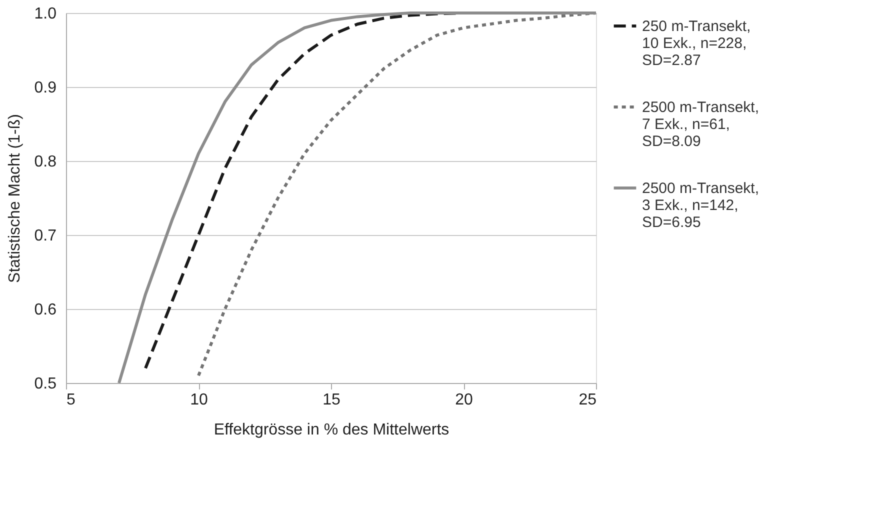 This screenshot has width=874, height=511. I want to click on x-tick-label: 15, so click(331, 400).